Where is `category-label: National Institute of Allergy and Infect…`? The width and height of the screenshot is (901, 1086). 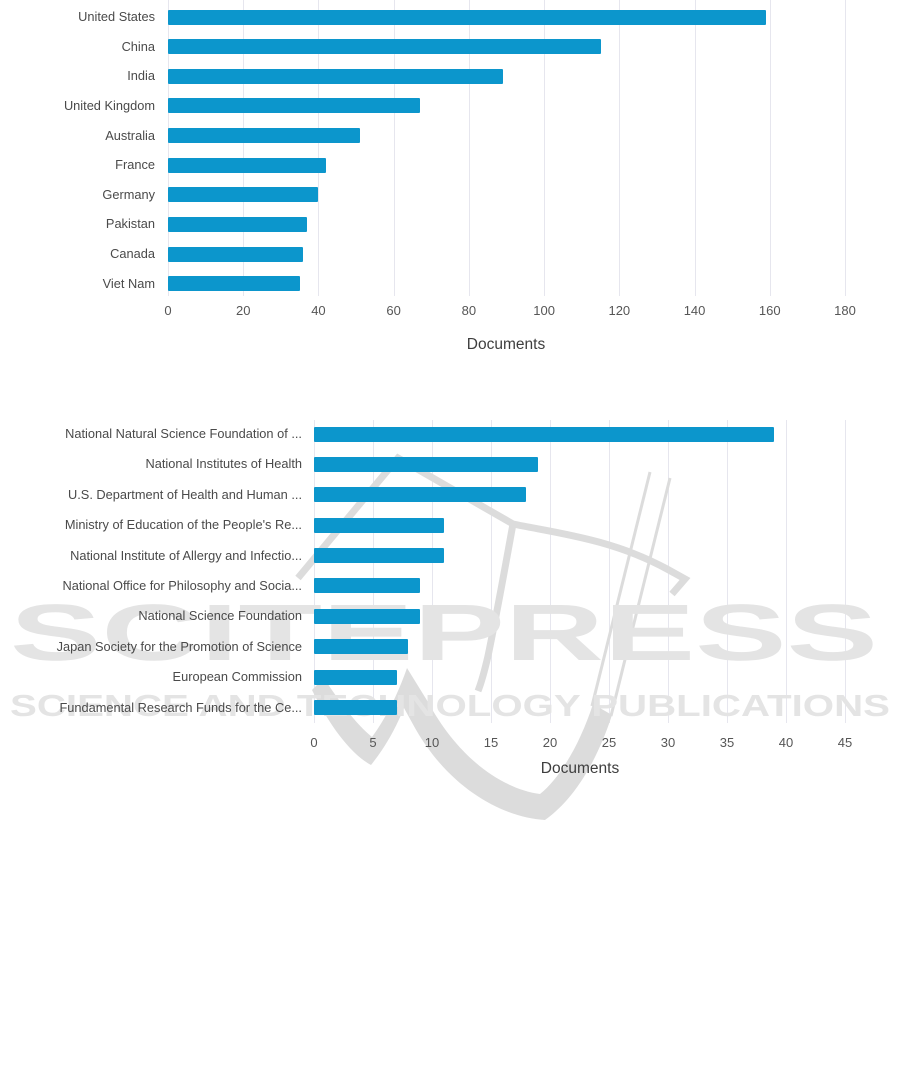 category-label: National Institute of Allergy and Infect… is located at coordinates (186, 555).